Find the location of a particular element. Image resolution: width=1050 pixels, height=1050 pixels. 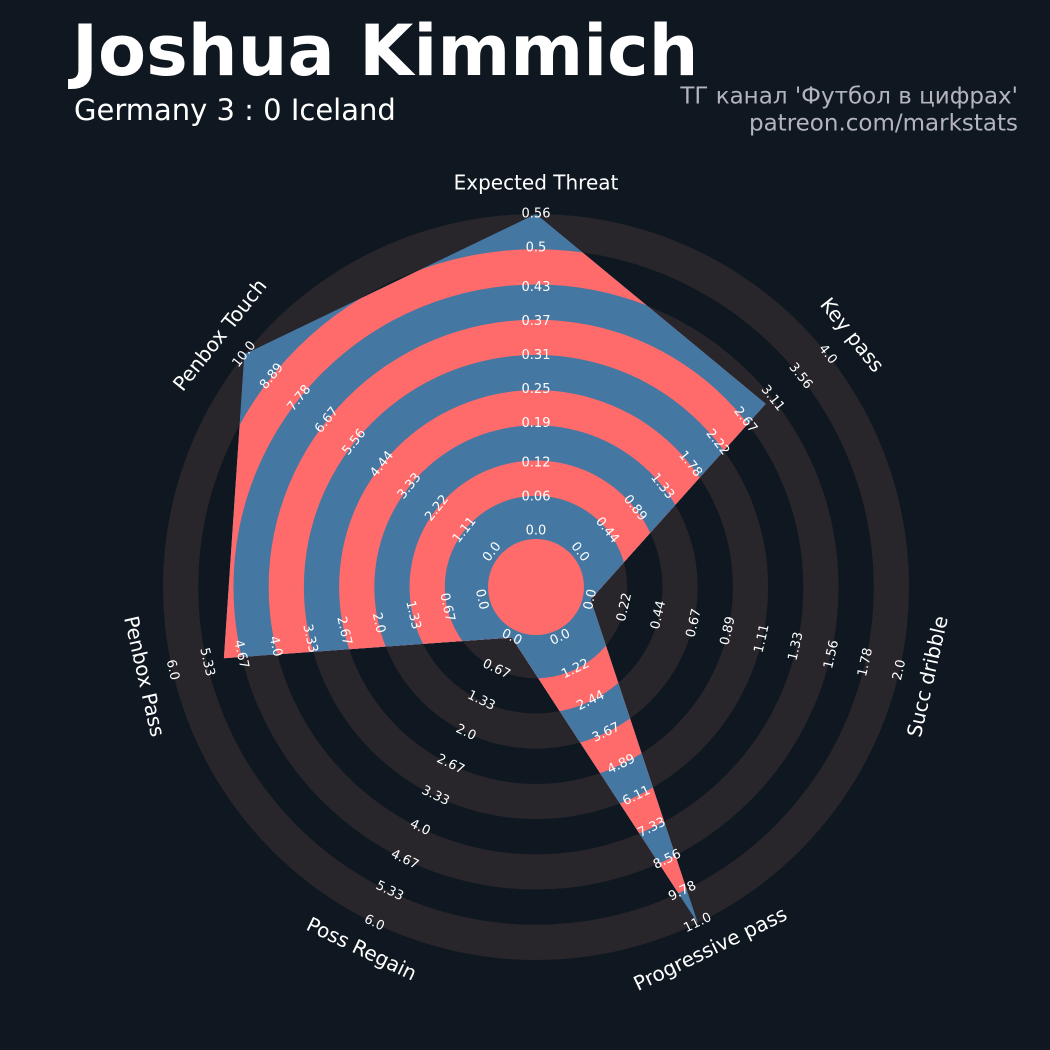

tick-label: 0.89 is located at coordinates (728, 631).